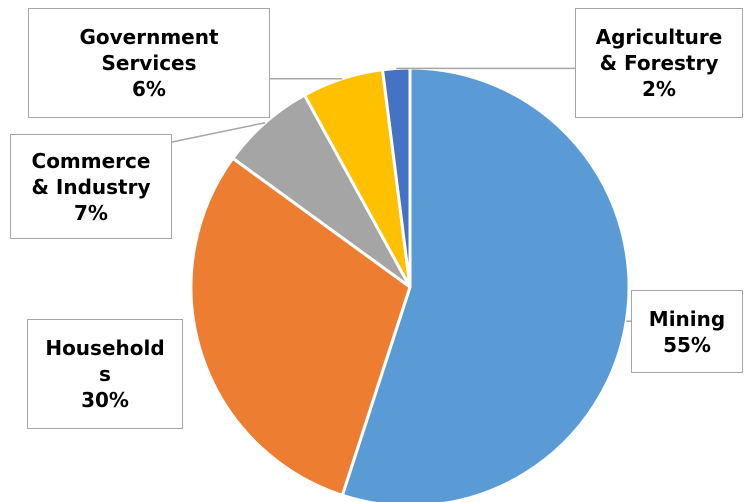 The width and height of the screenshot is (748, 502). Describe the element at coordinates (91, 212) in the screenshot. I see `data-label-percent: 7%` at that location.